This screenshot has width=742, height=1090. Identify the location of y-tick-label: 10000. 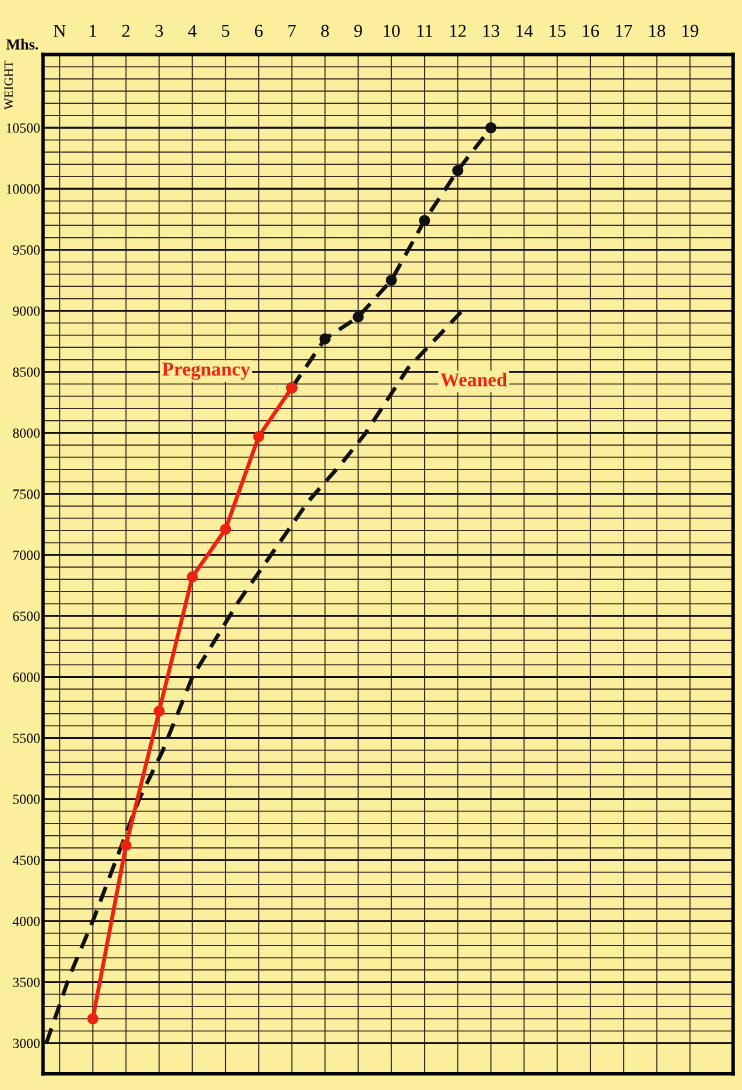
(23, 189).